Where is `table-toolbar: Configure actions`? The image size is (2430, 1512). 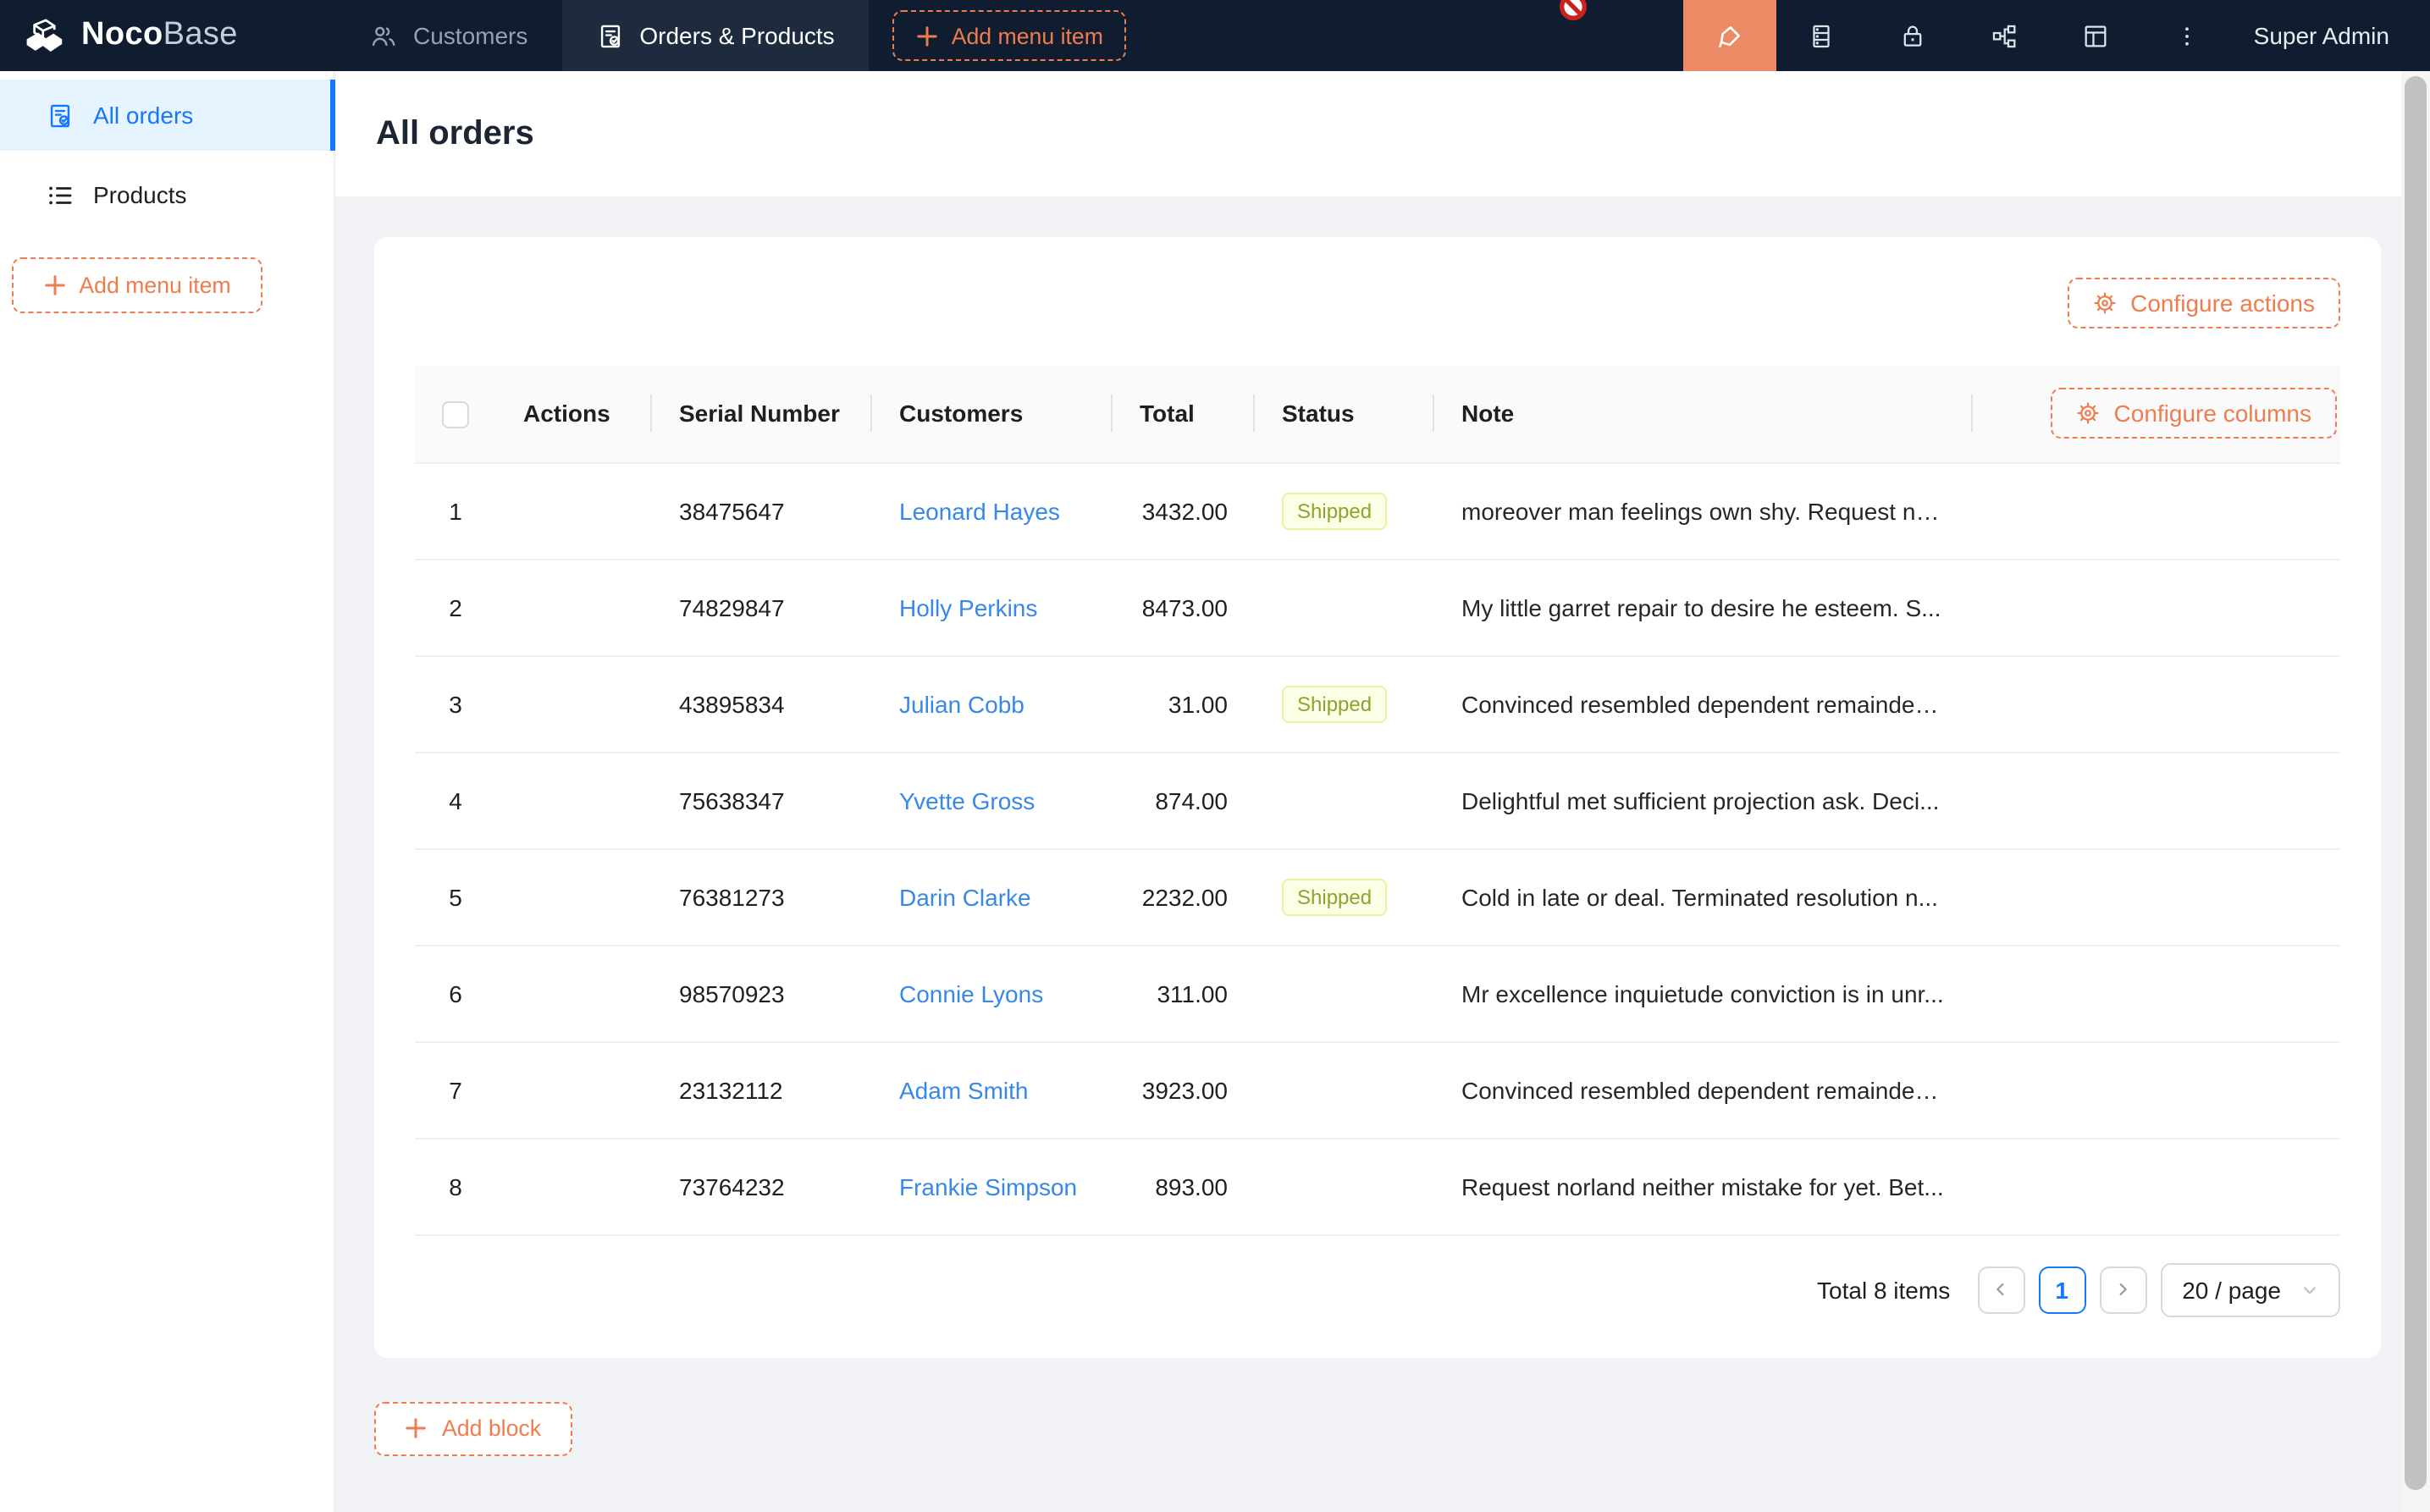
table-toolbar: Configure actions is located at coordinates (1378, 303).